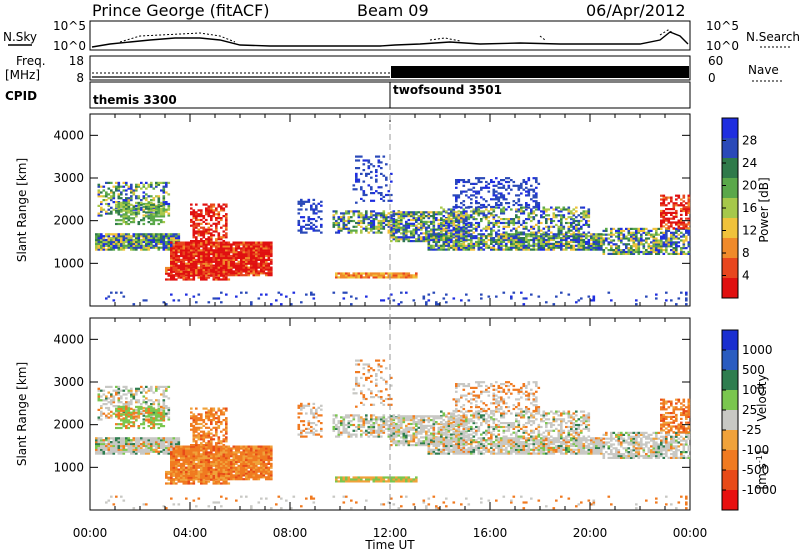  Describe the element at coordinates (746, 276) in the screenshot. I see `colorbar-tick-label: 4` at that location.